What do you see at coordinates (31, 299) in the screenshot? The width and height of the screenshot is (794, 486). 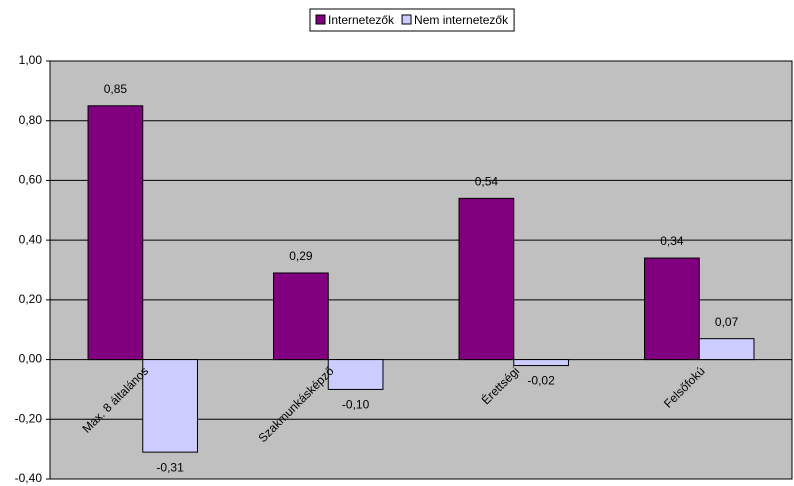 I see `y-tick-label: 0,20` at bounding box center [31, 299].